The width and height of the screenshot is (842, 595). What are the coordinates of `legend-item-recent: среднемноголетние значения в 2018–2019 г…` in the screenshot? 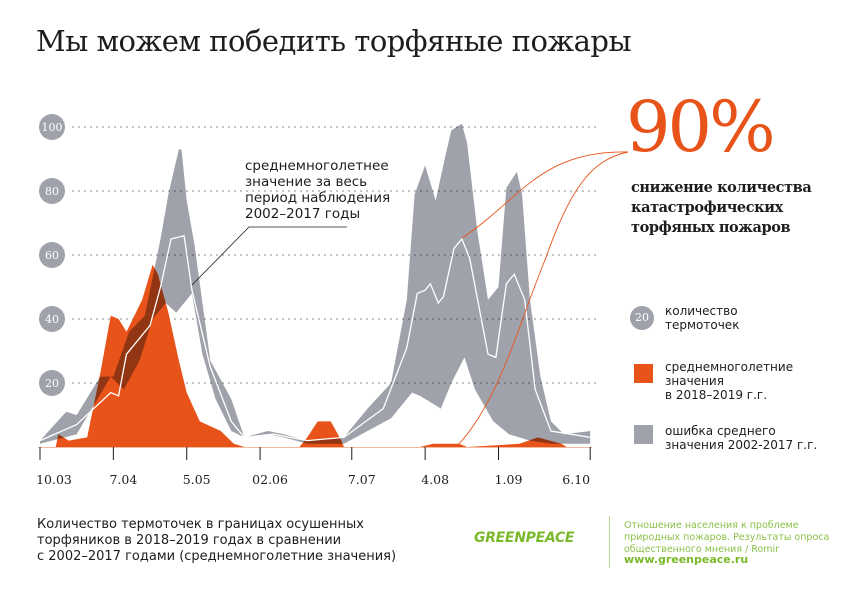 It's located at (729, 381).